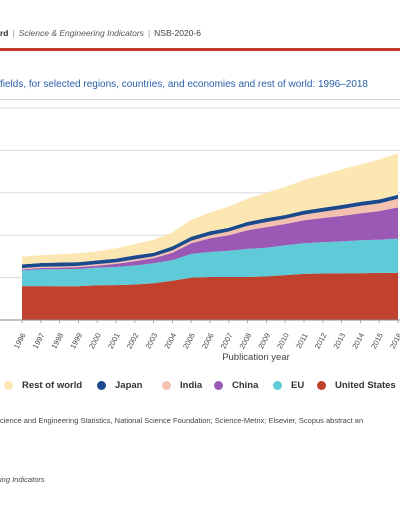 The height and width of the screenshot is (516, 400). Describe the element at coordinates (208, 340) in the screenshot. I see `x-tick-label: 2006` at that location.